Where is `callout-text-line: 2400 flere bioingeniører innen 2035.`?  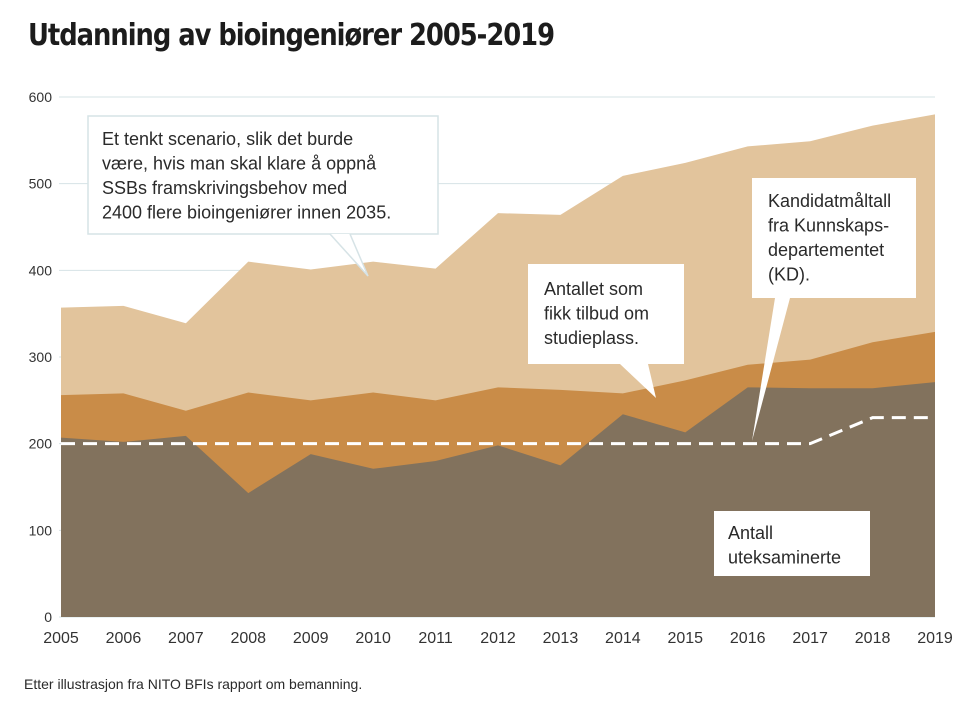
callout-text-line: 2400 flere bioingeniører innen 2035. is located at coordinates (246, 213).